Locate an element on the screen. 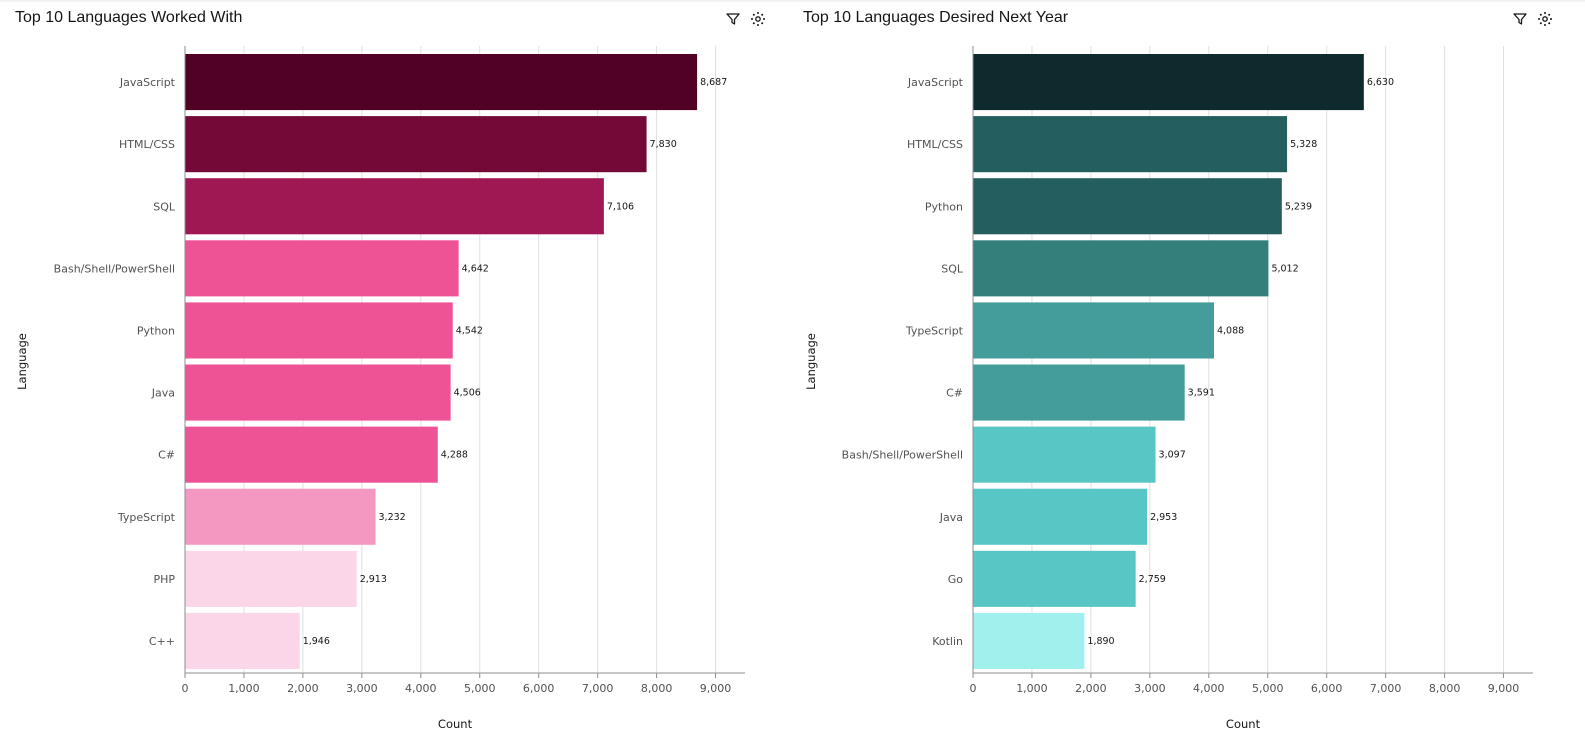 This screenshot has width=1585, height=753. data-label: 3,232 is located at coordinates (392, 517).